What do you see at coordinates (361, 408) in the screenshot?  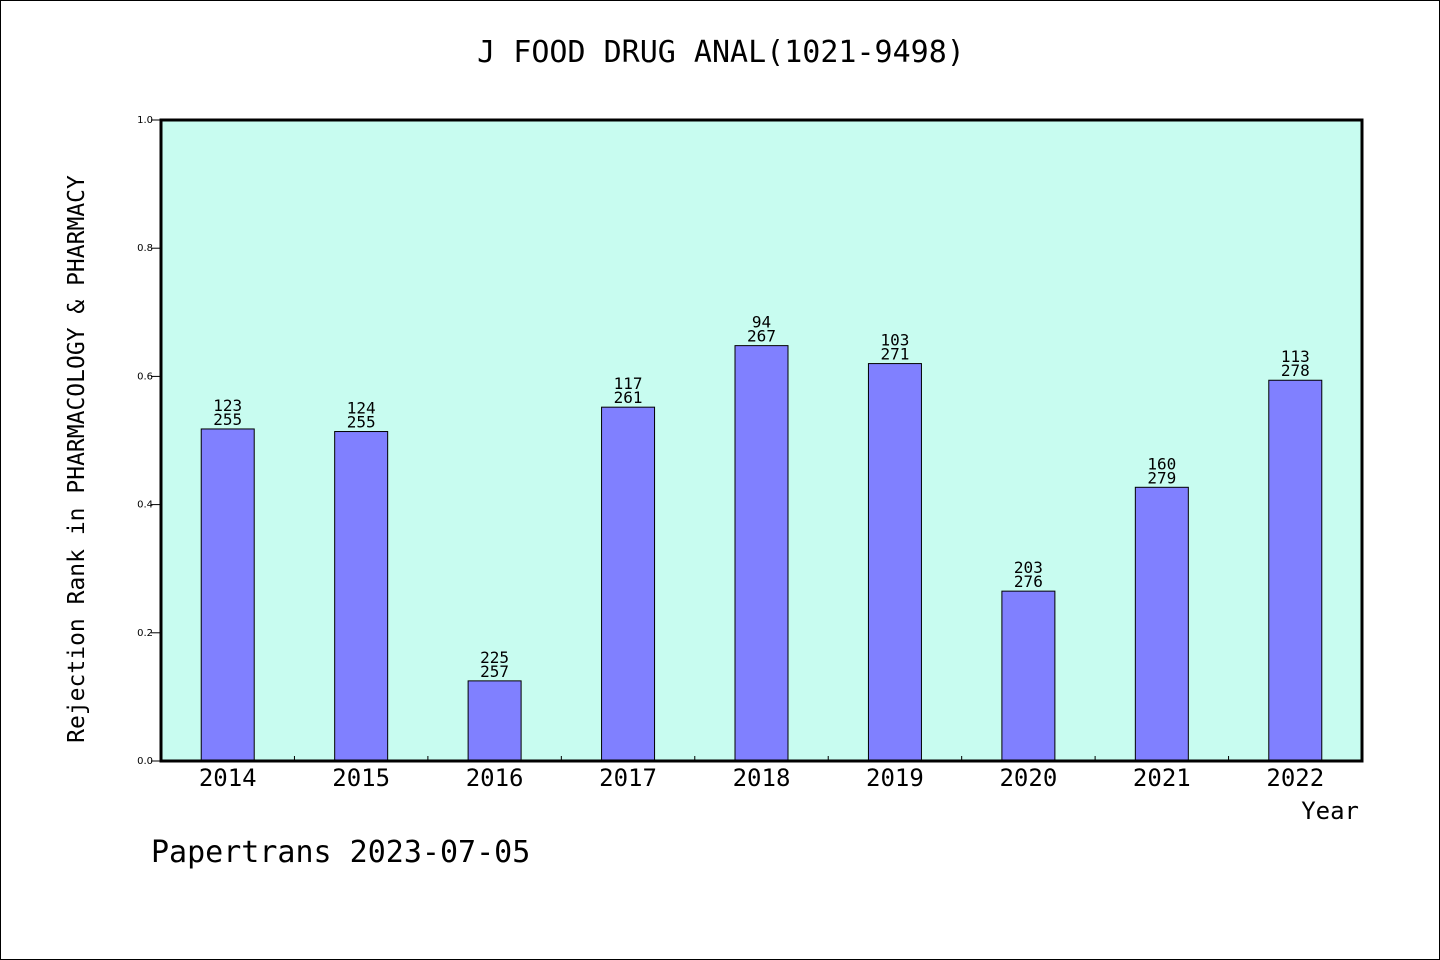 I see `bar-label-top: 124` at bounding box center [361, 408].